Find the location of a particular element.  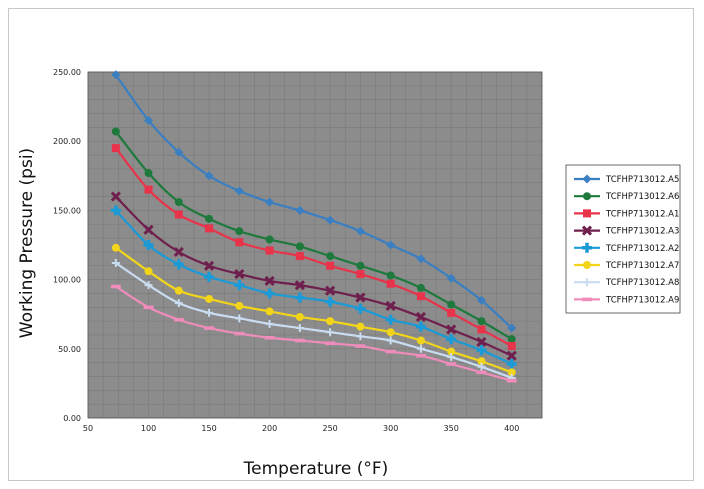

legend-label: TCFHP713012.A6 is located at coordinates (642, 197).